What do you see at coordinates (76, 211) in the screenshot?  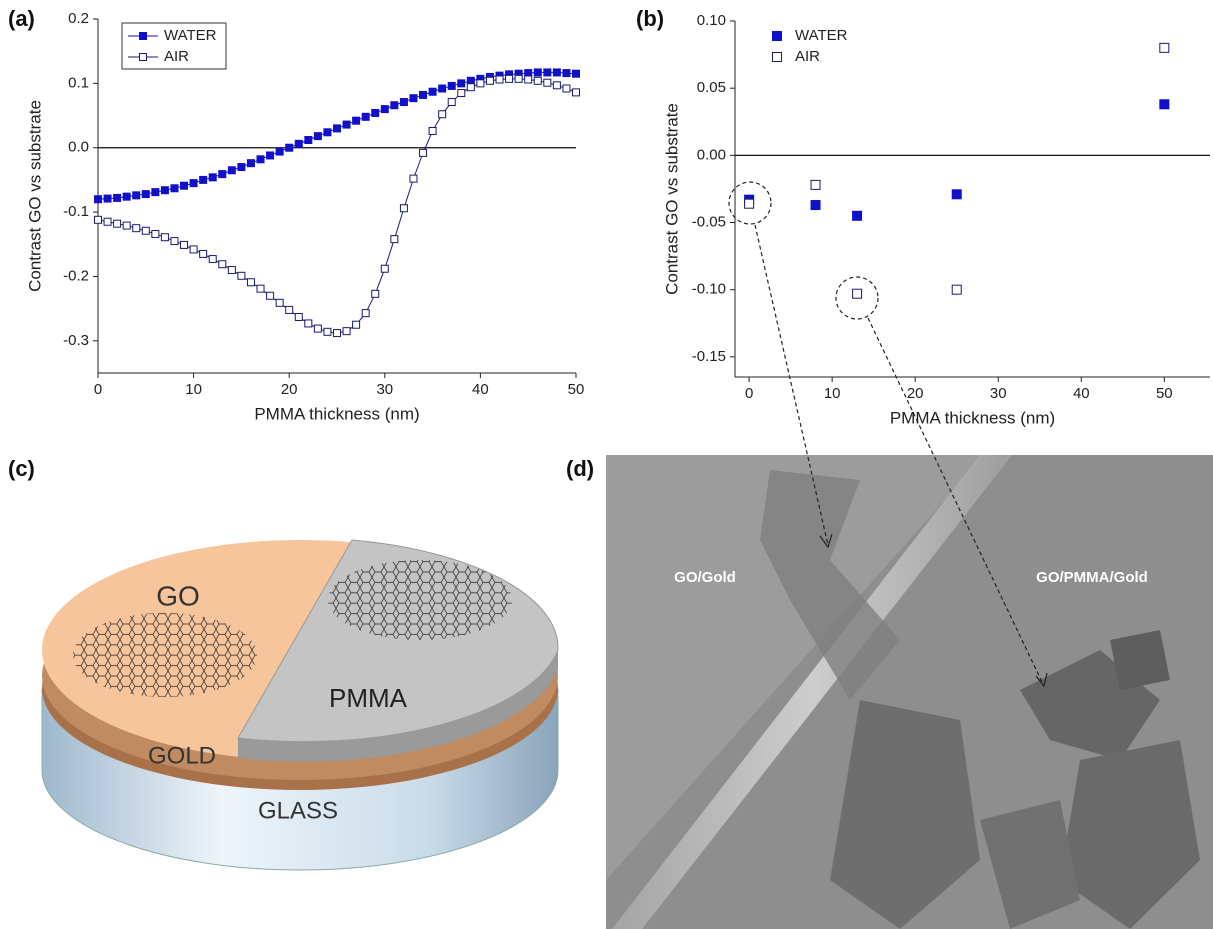 I see `y-tick-label: -0.1` at bounding box center [76, 211].